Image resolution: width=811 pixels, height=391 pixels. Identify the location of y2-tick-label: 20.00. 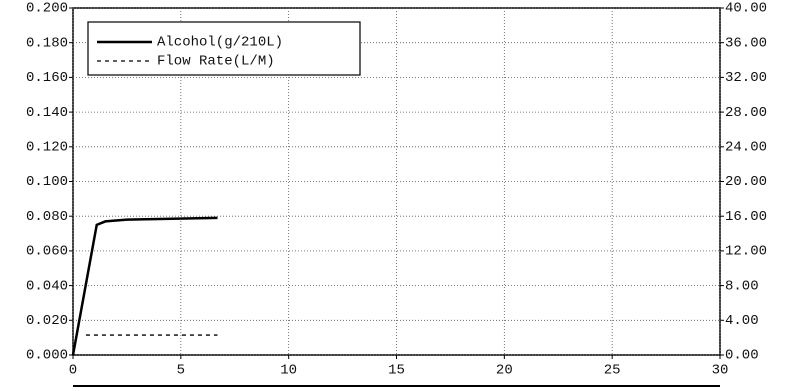
(746, 182).